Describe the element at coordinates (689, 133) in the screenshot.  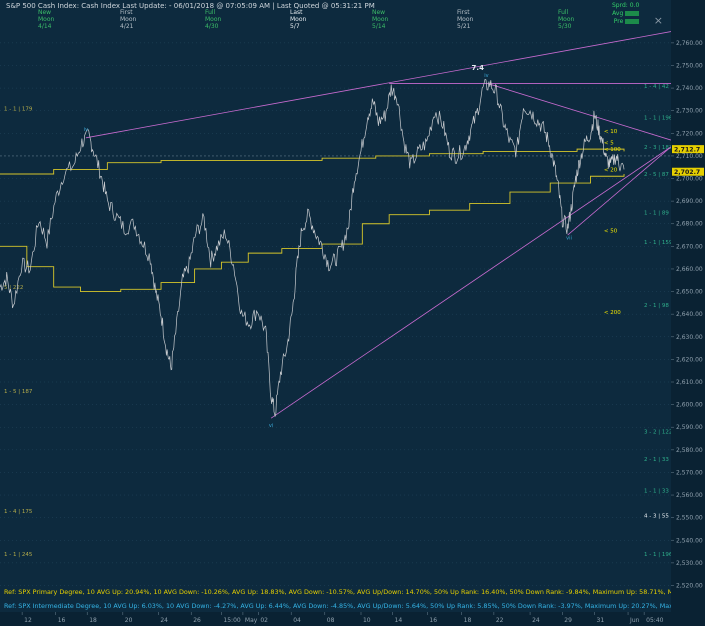
I see `y-tick-label: 2,720.00` at that location.